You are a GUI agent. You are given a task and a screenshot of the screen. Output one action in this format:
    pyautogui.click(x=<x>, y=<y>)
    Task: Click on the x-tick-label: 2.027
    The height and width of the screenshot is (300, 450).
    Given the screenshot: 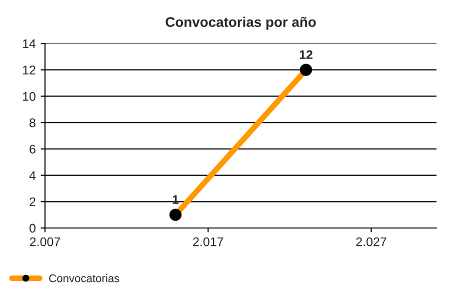 What is the action you would take?
    pyautogui.click(x=371, y=241)
    